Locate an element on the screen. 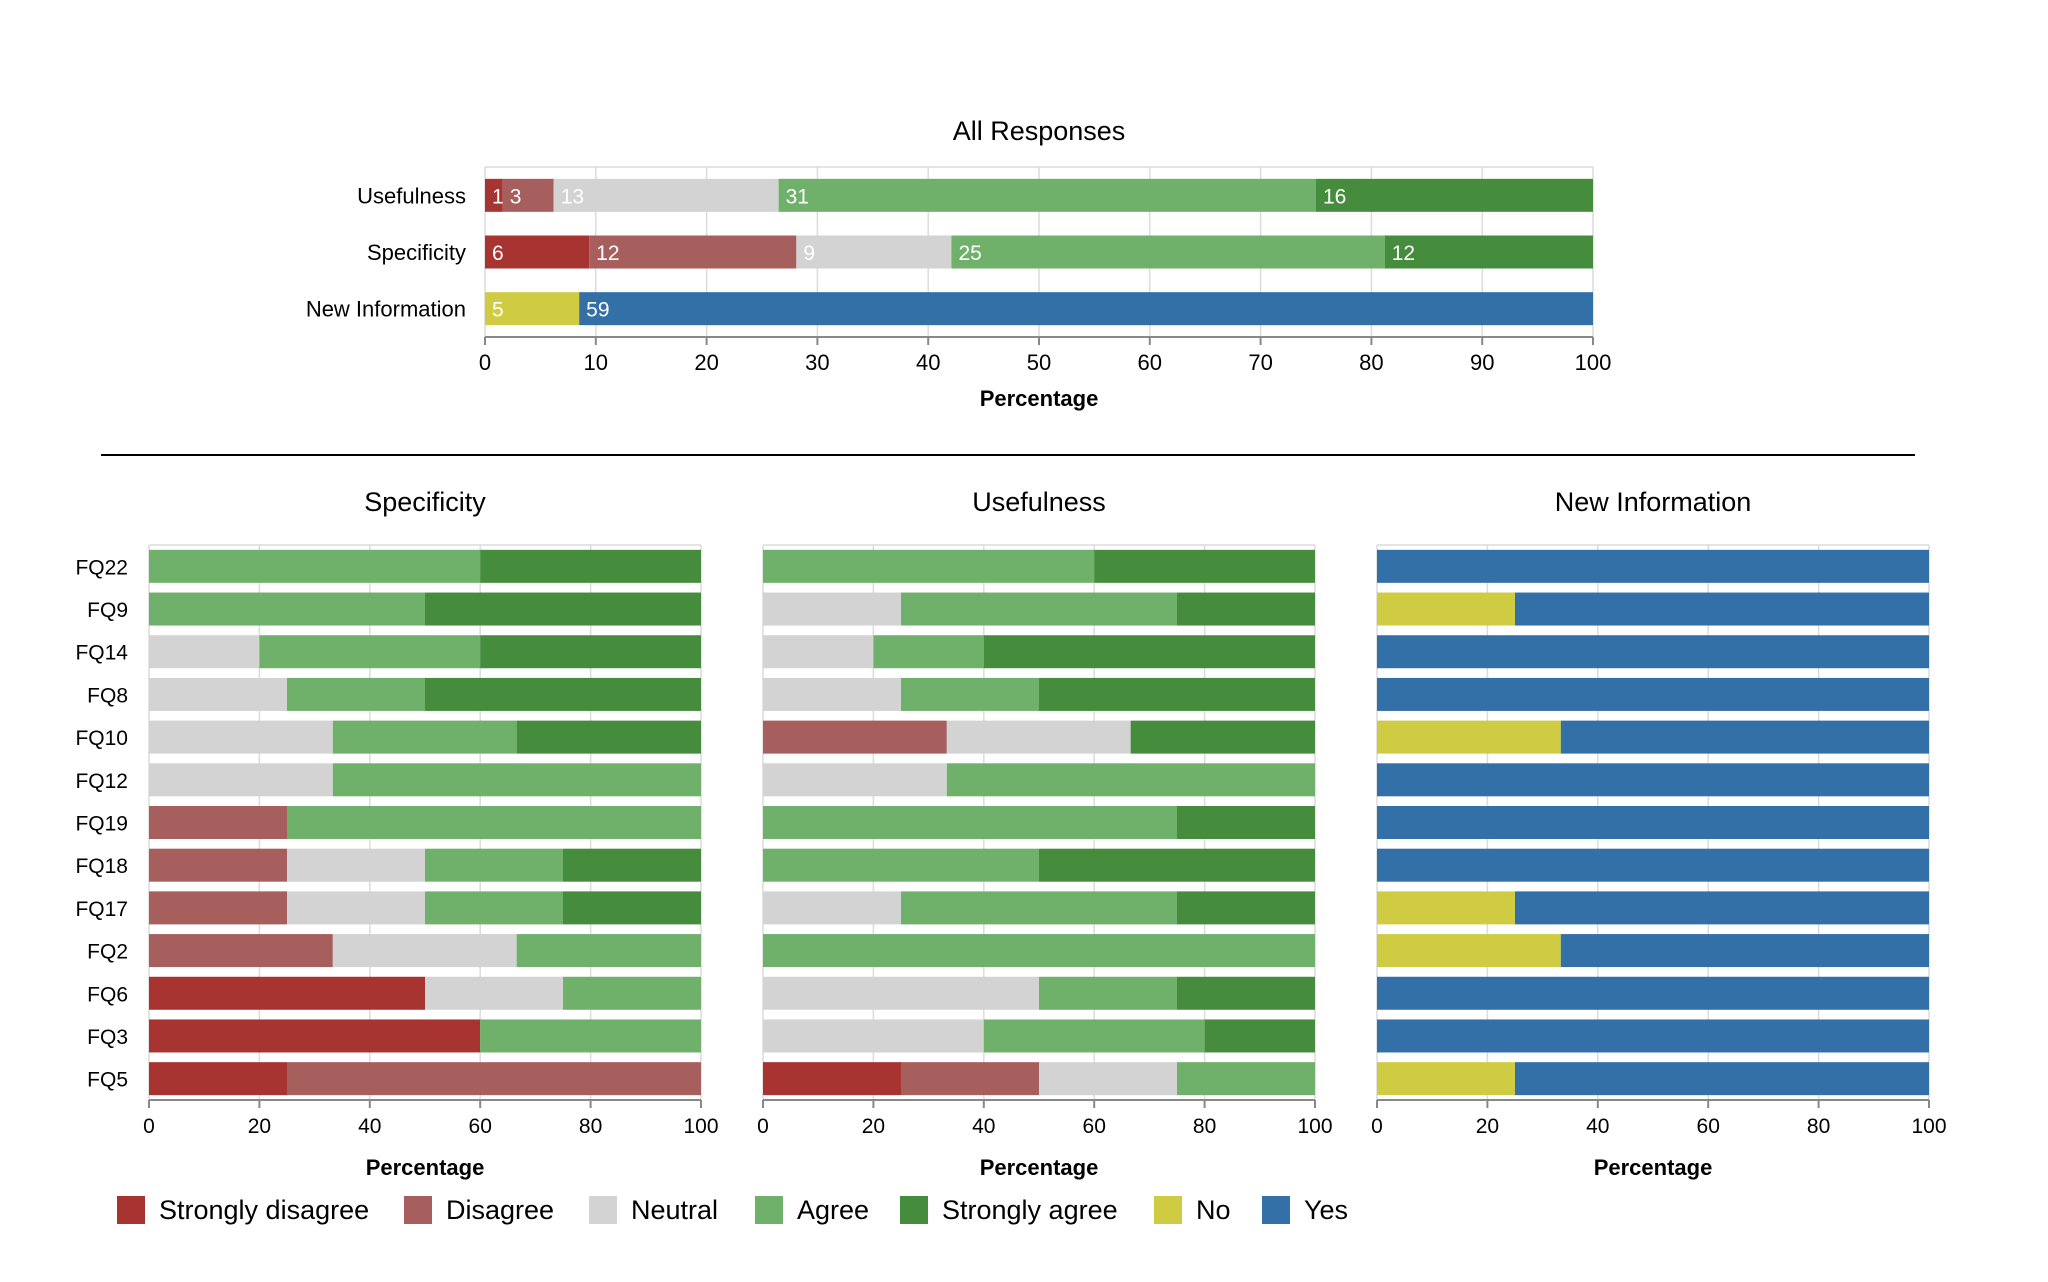  legend-swatch-agree is located at coordinates (769, 1210).